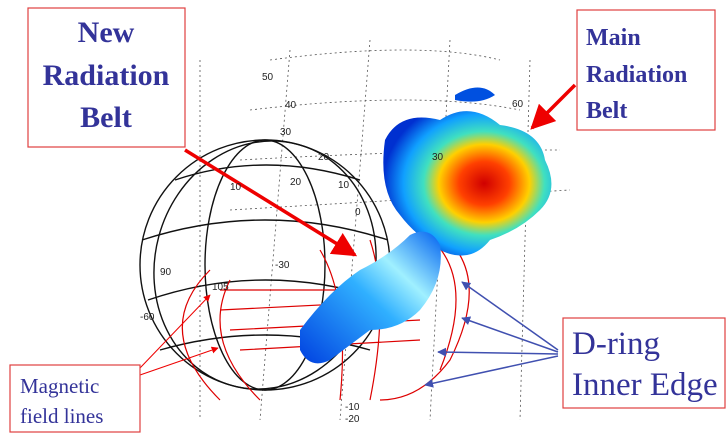  I want to click on grid-label: -10, so click(352, 407).